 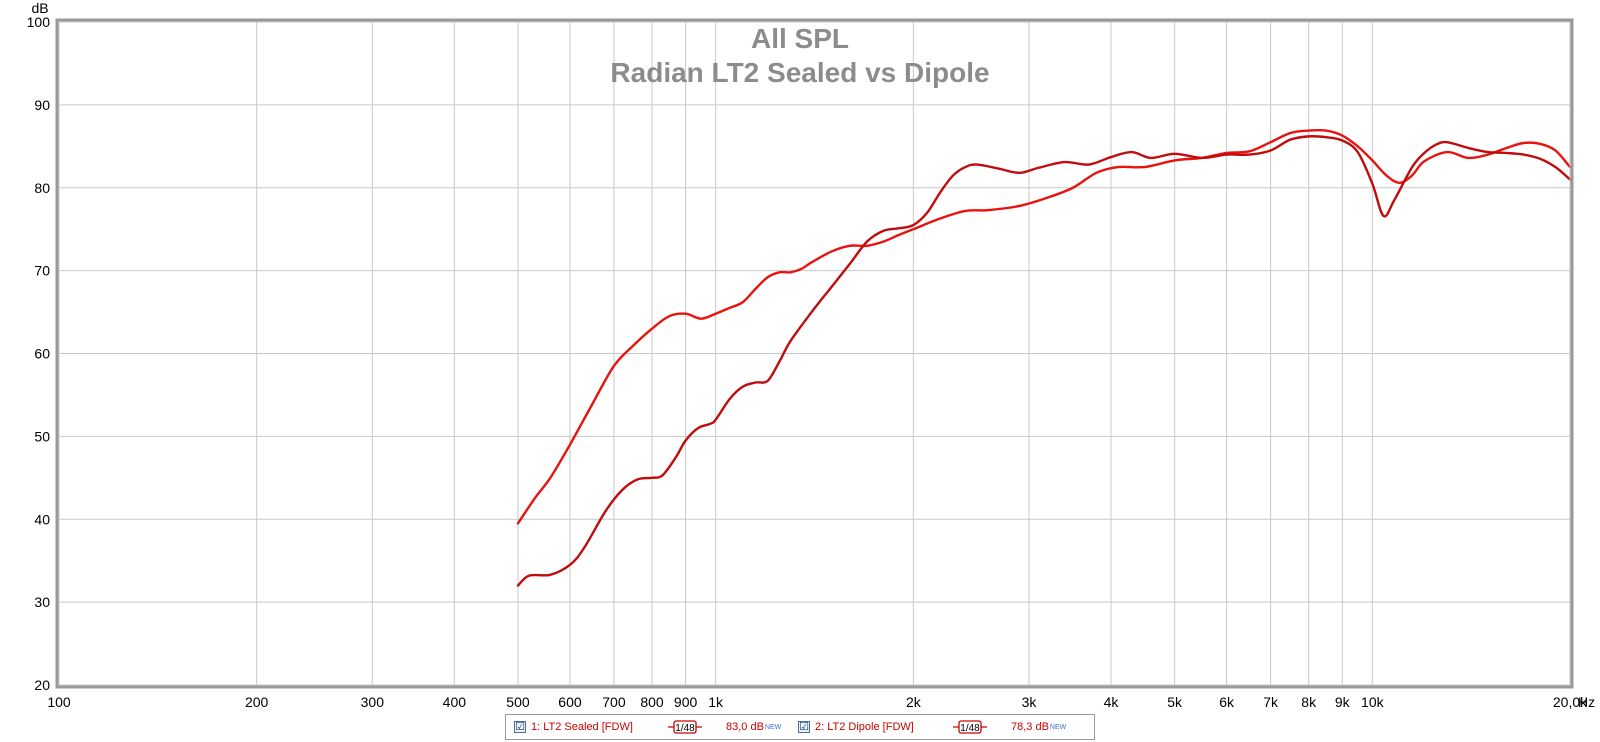 I want to click on chart-subtitle: Radian LT2 Sealed vs Dipole, so click(x=799, y=72).